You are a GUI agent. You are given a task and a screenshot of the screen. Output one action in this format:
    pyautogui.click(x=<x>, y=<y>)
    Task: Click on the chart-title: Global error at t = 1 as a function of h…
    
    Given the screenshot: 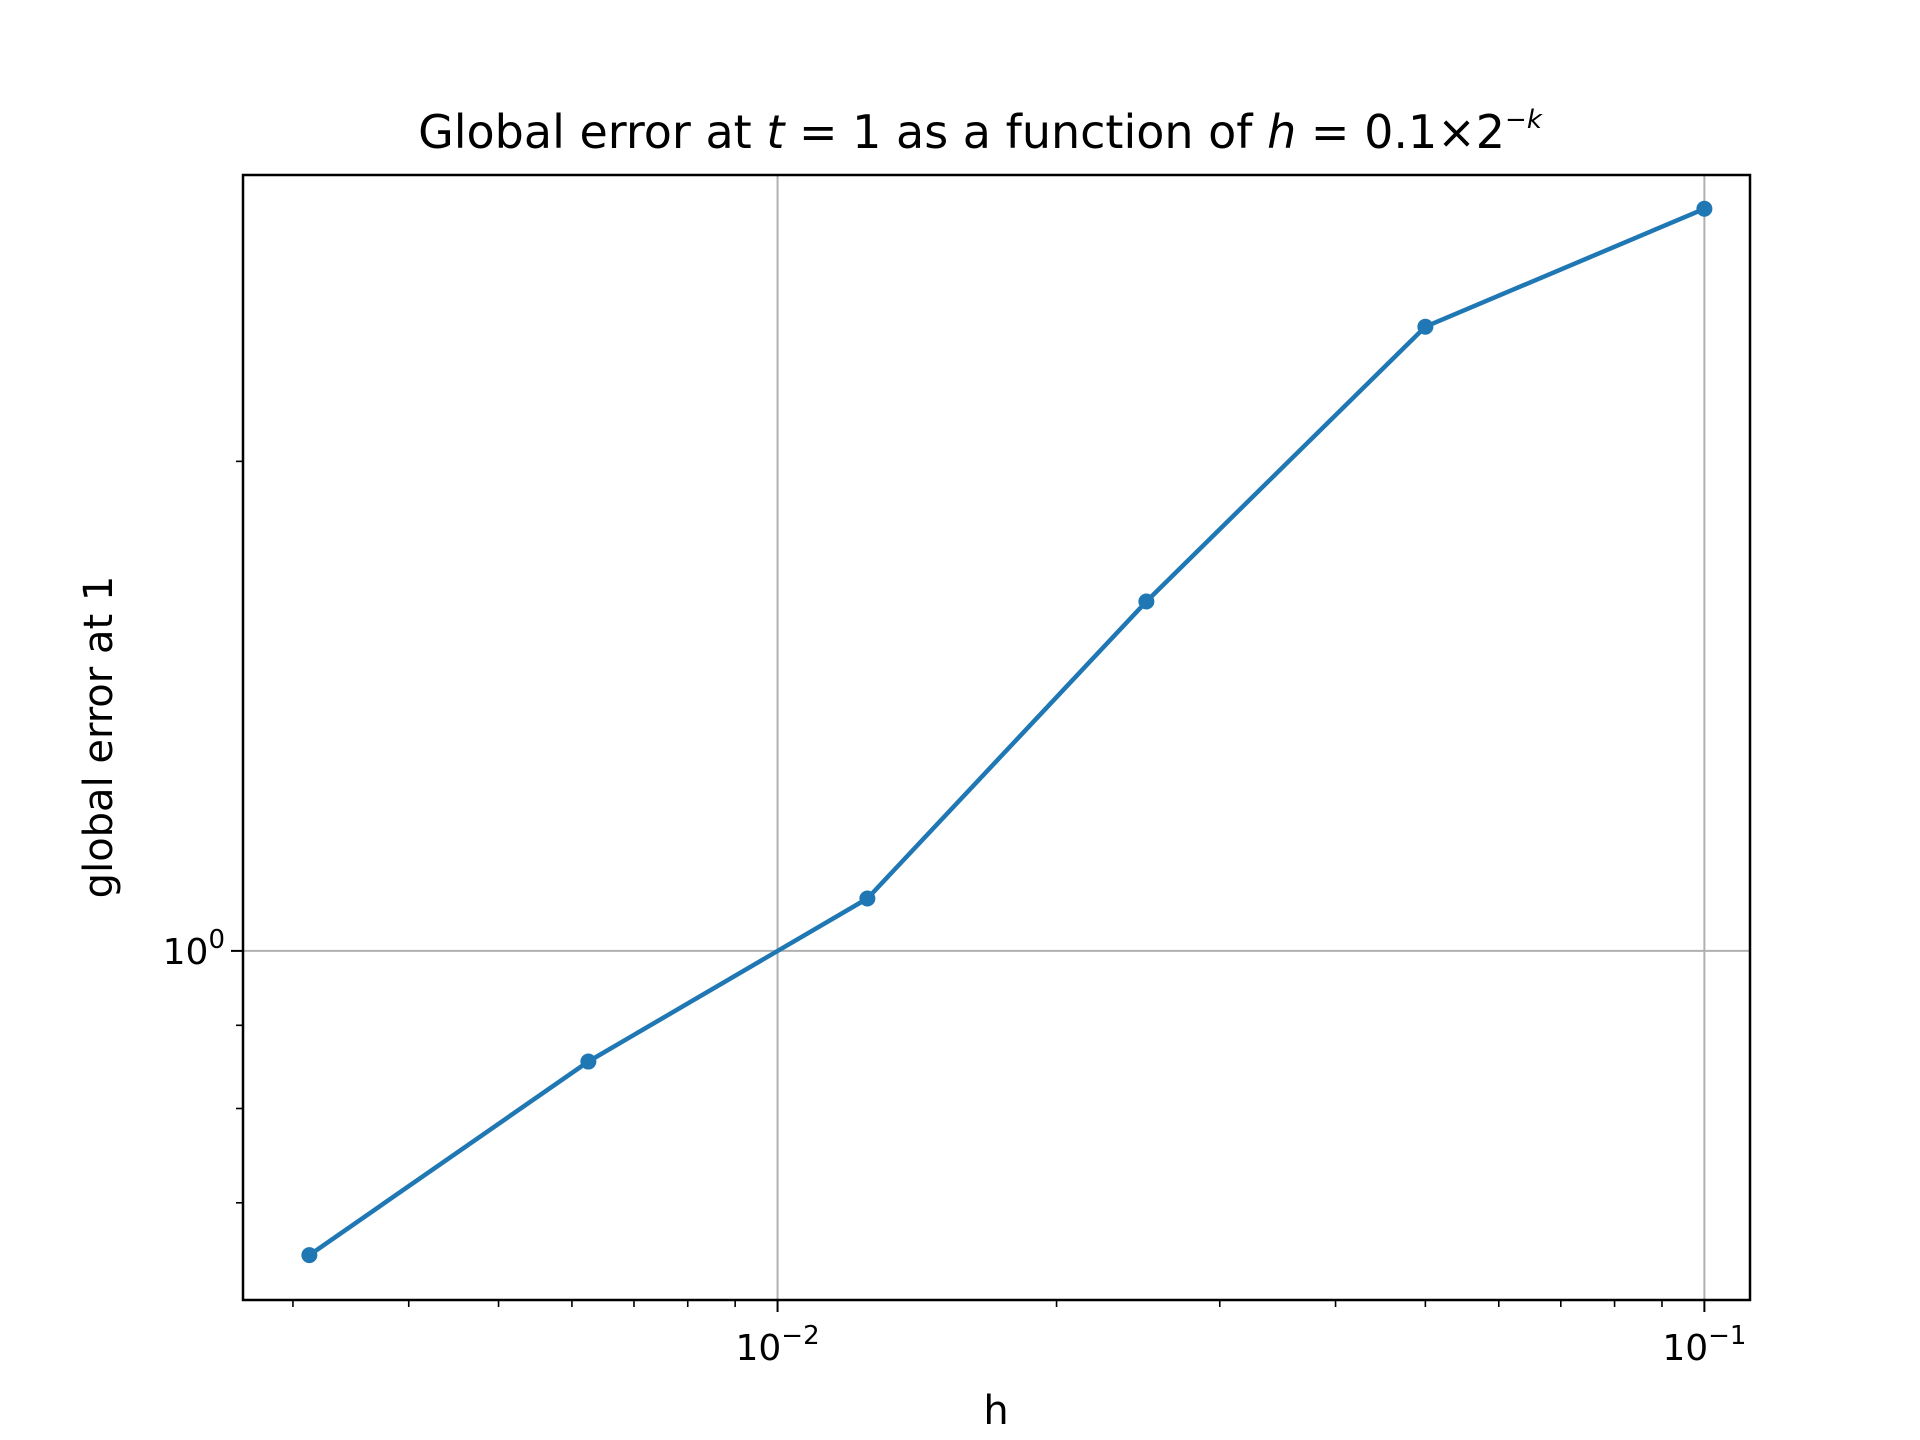 What is the action you would take?
    pyautogui.click(x=980, y=132)
    